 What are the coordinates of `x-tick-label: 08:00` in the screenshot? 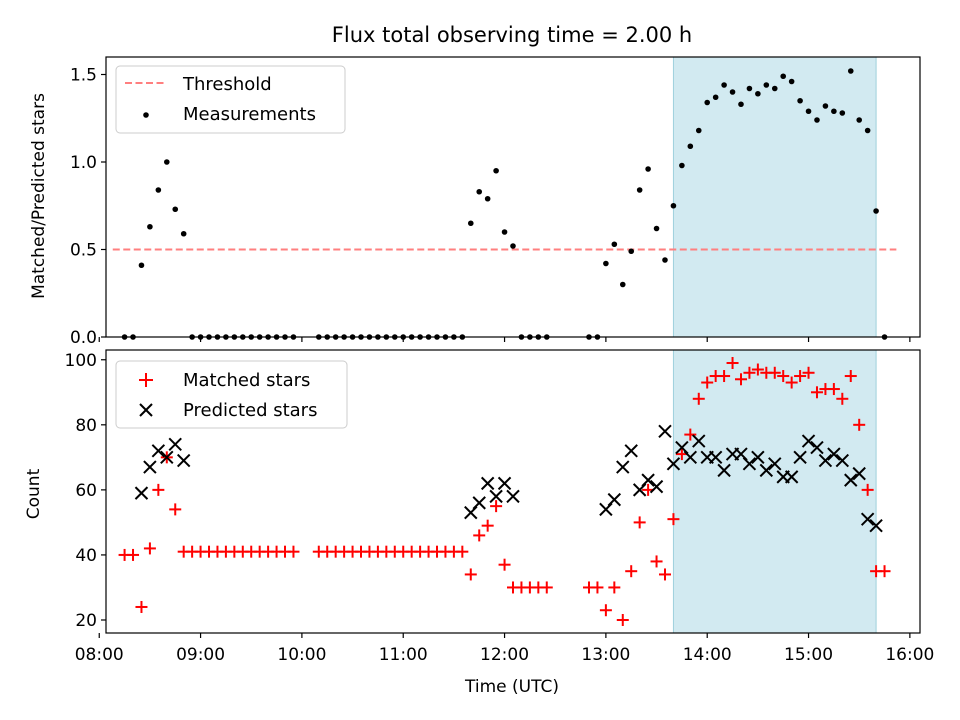 It's located at (99, 655).